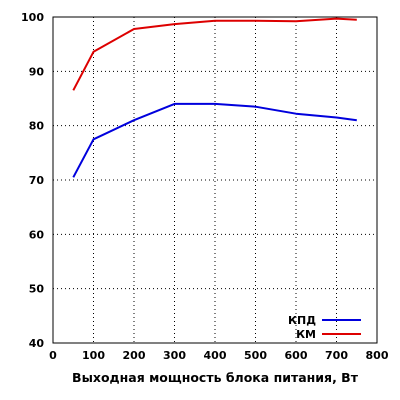 Image resolution: width=400 pixels, height=400 pixels. I want to click on x-tick-label: 600, so click(296, 355).